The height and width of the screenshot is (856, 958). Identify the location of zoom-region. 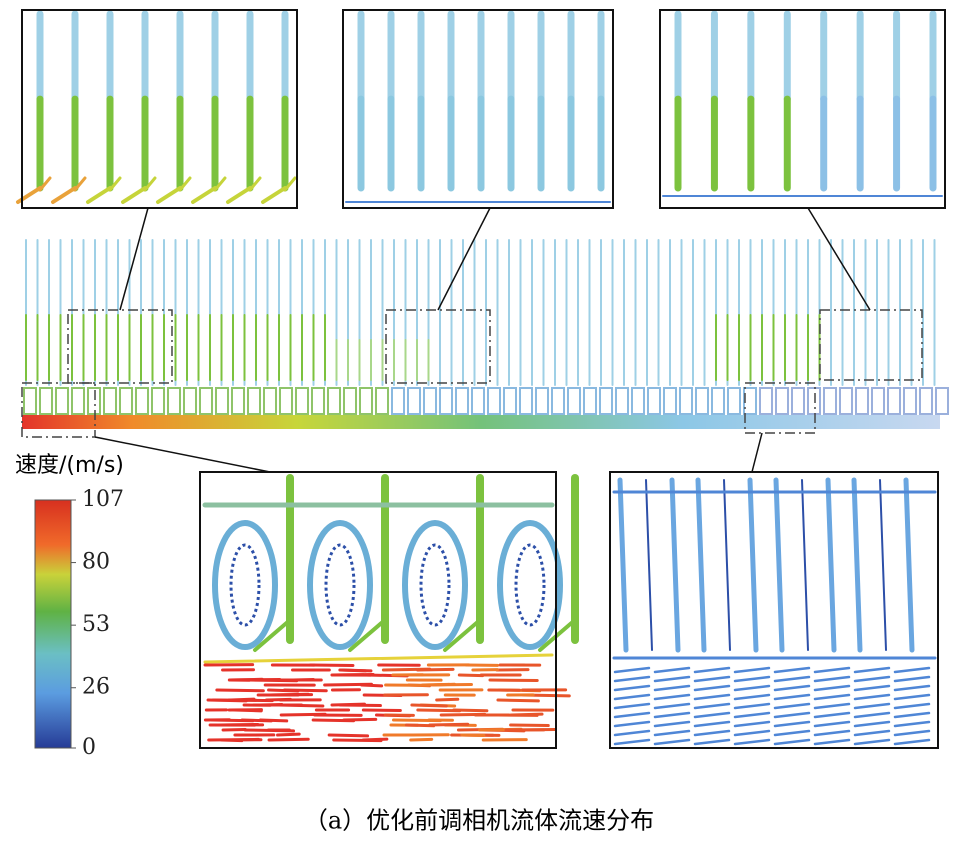
(438, 346).